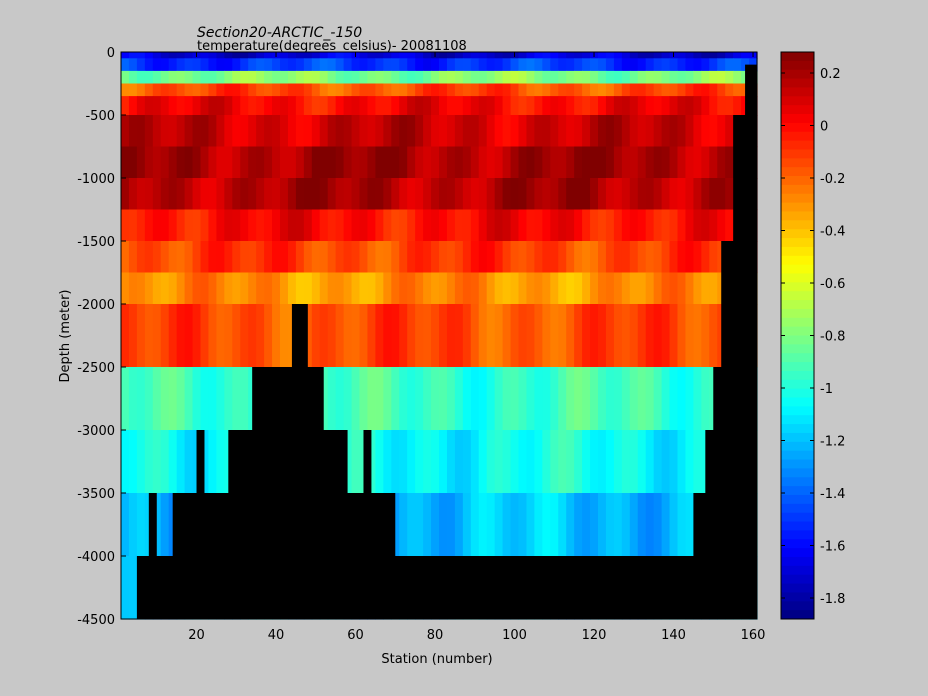  What do you see at coordinates (514, 635) in the screenshot?
I see `x-tick-label: 100` at bounding box center [514, 635].